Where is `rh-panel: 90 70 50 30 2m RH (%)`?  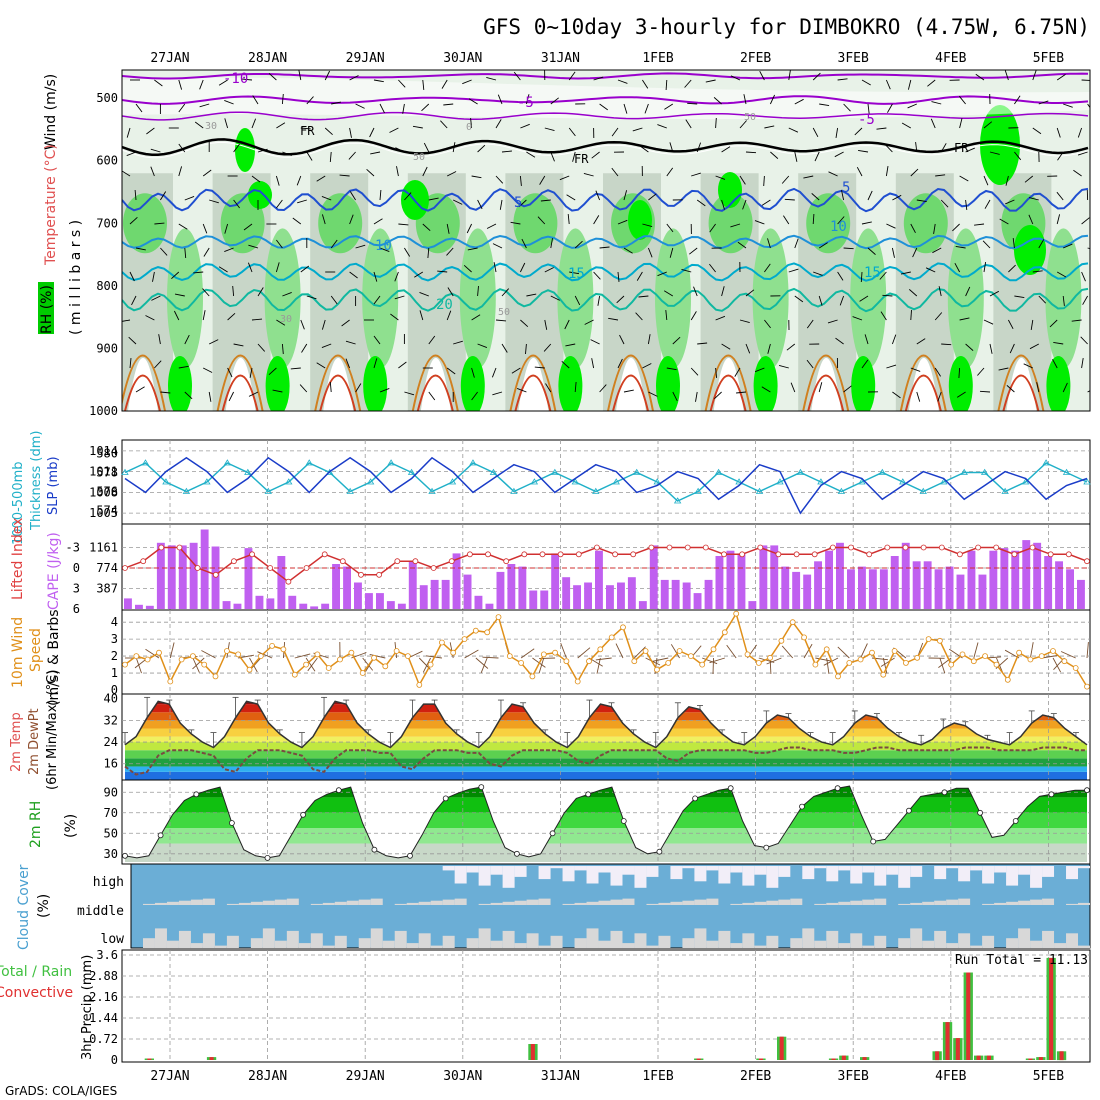 rh-panel: 90 70 50 30 2m RH (%) is located at coordinates (559, 822).